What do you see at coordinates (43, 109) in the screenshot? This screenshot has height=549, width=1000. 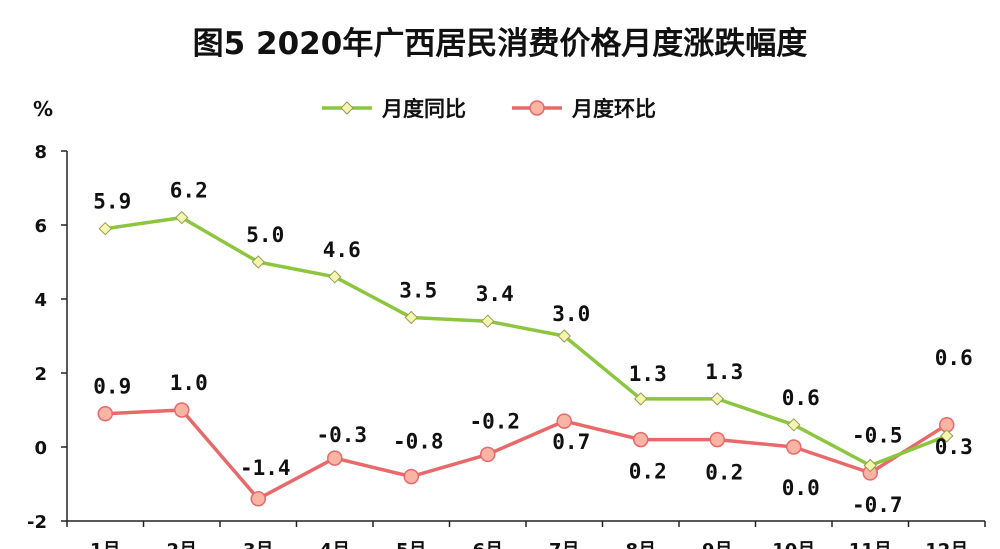 I see `y-axis-unit-label: %` at bounding box center [43, 109].